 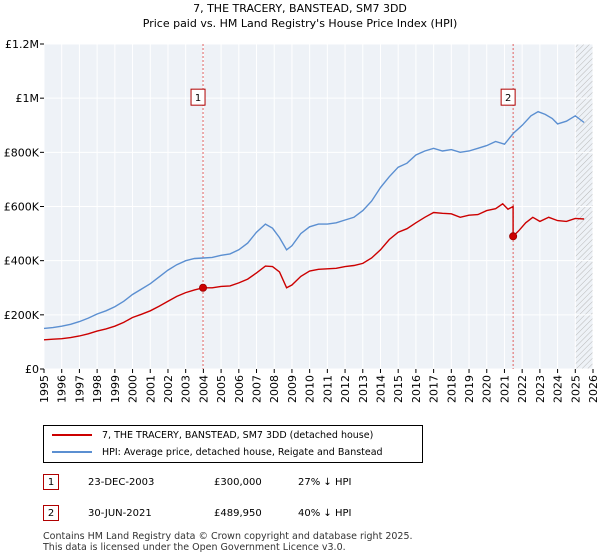 What do you see at coordinates (469, 389) in the screenshot?
I see `x-tick-label: 2019` at bounding box center [469, 389].